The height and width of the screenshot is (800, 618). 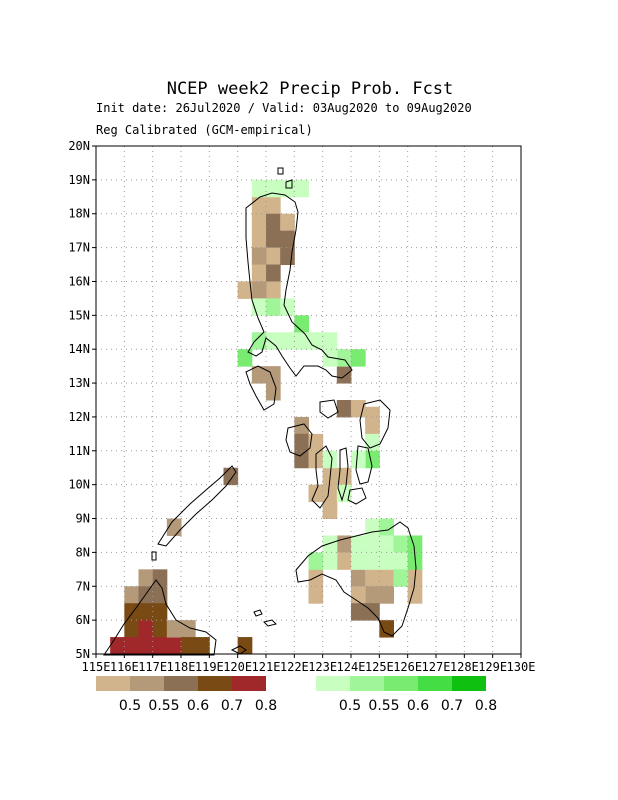 I want to click on y-tick-label: 9N, so click(x=83, y=519).